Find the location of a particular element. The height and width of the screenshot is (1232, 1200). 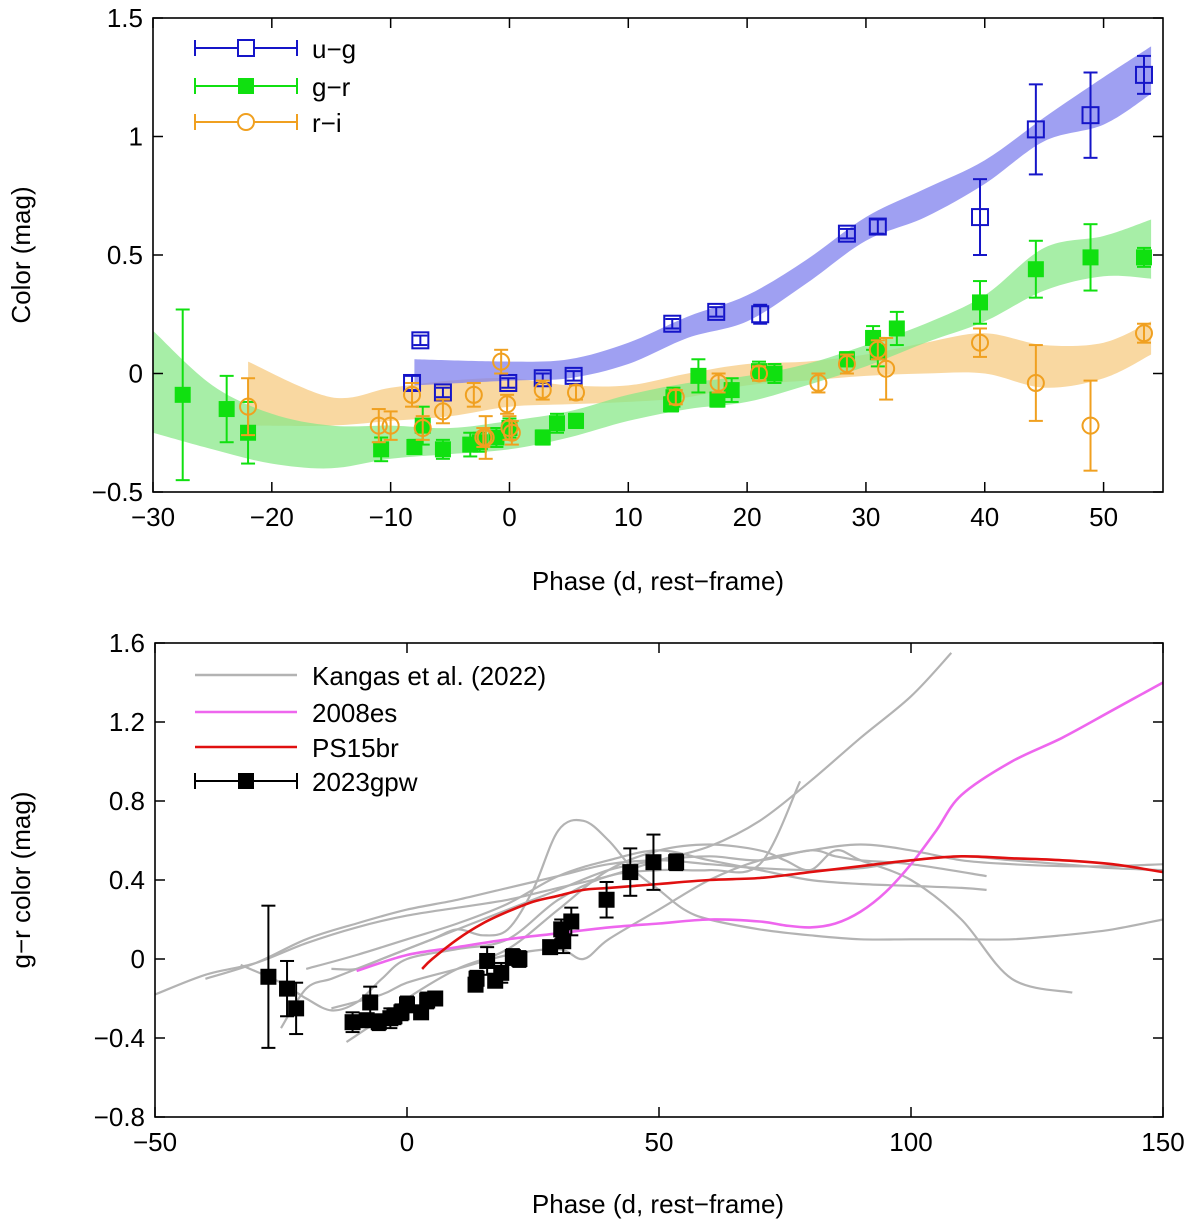

top-x-tick-label: 30 is located at coordinates (865, 517).